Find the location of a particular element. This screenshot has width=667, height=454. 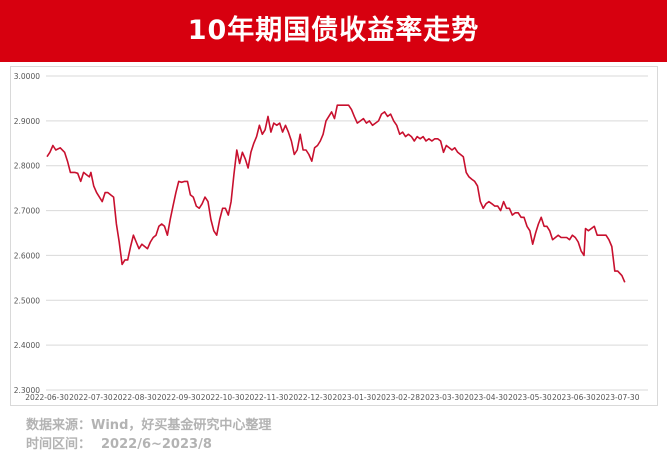

data-source-note: 数据来源：Wind，好买基金研究中心整理 is located at coordinates (148, 423).